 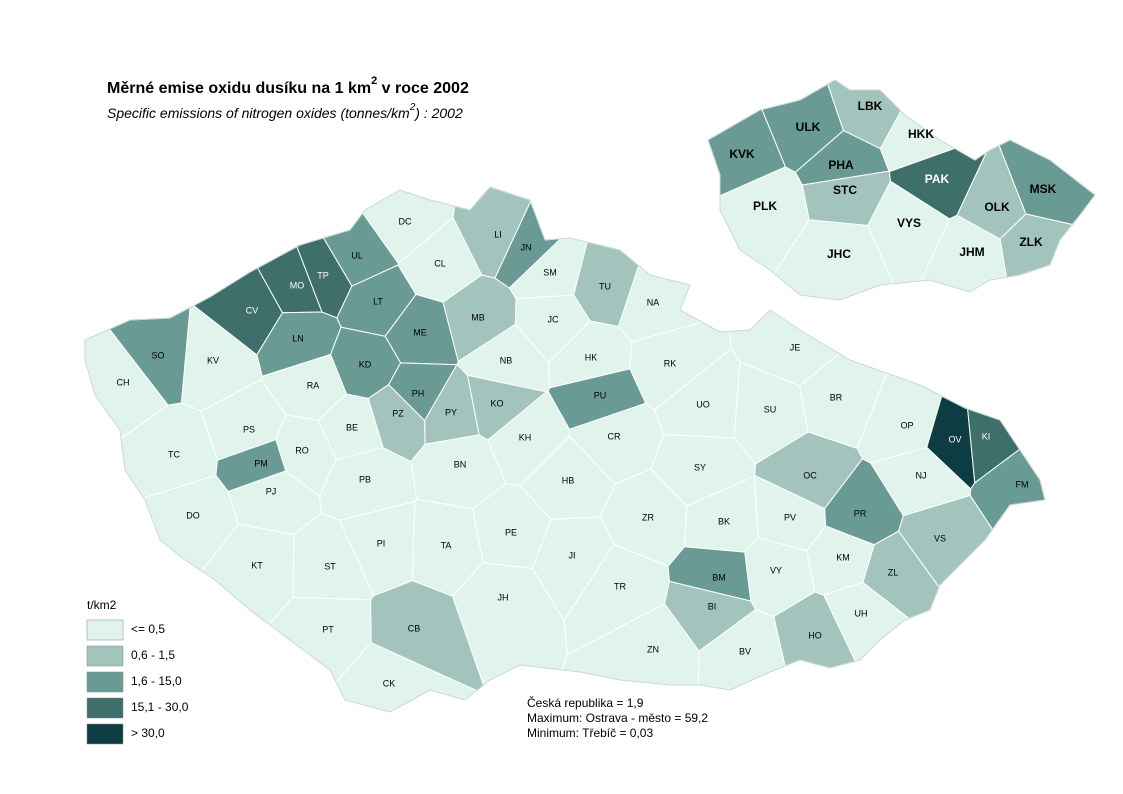 What do you see at coordinates (389, 683) in the screenshot?
I see `district-label: CK` at bounding box center [389, 683].